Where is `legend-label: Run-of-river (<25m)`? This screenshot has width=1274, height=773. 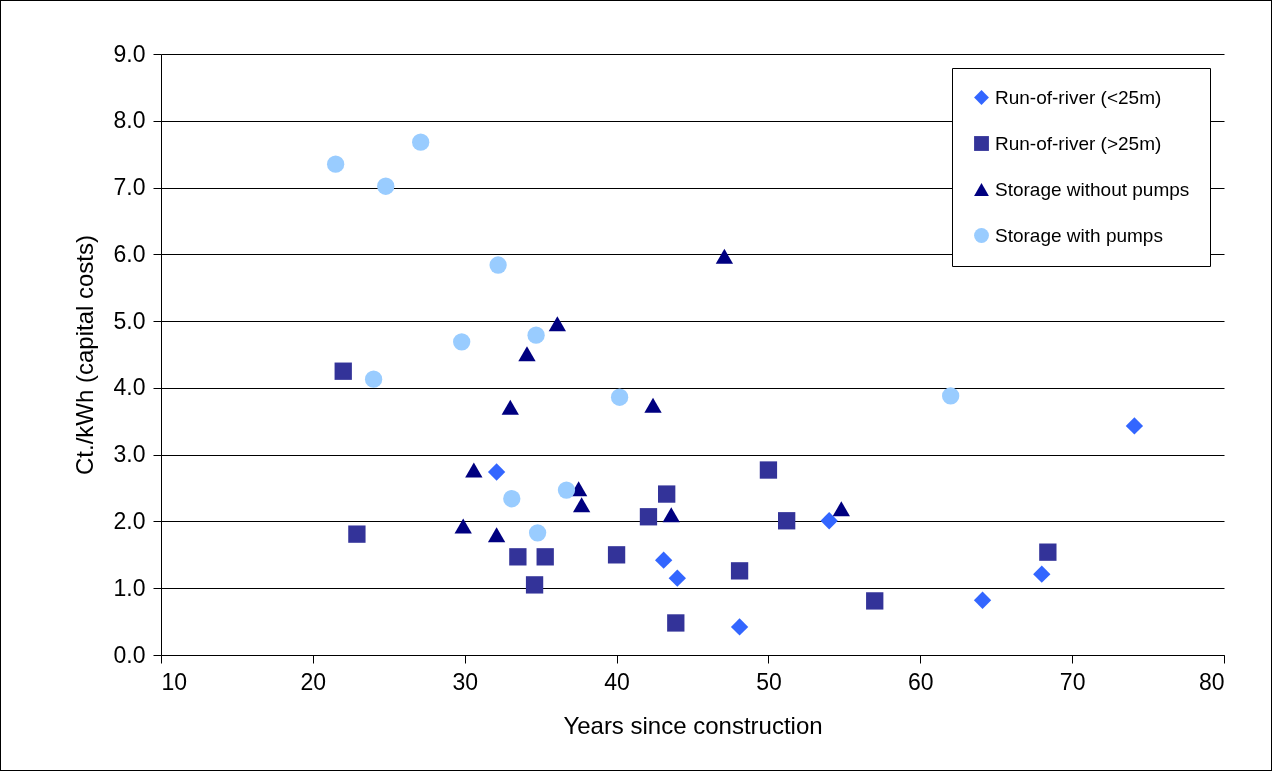 legend-label: Run-of-river (<25m) is located at coordinates (1078, 97).